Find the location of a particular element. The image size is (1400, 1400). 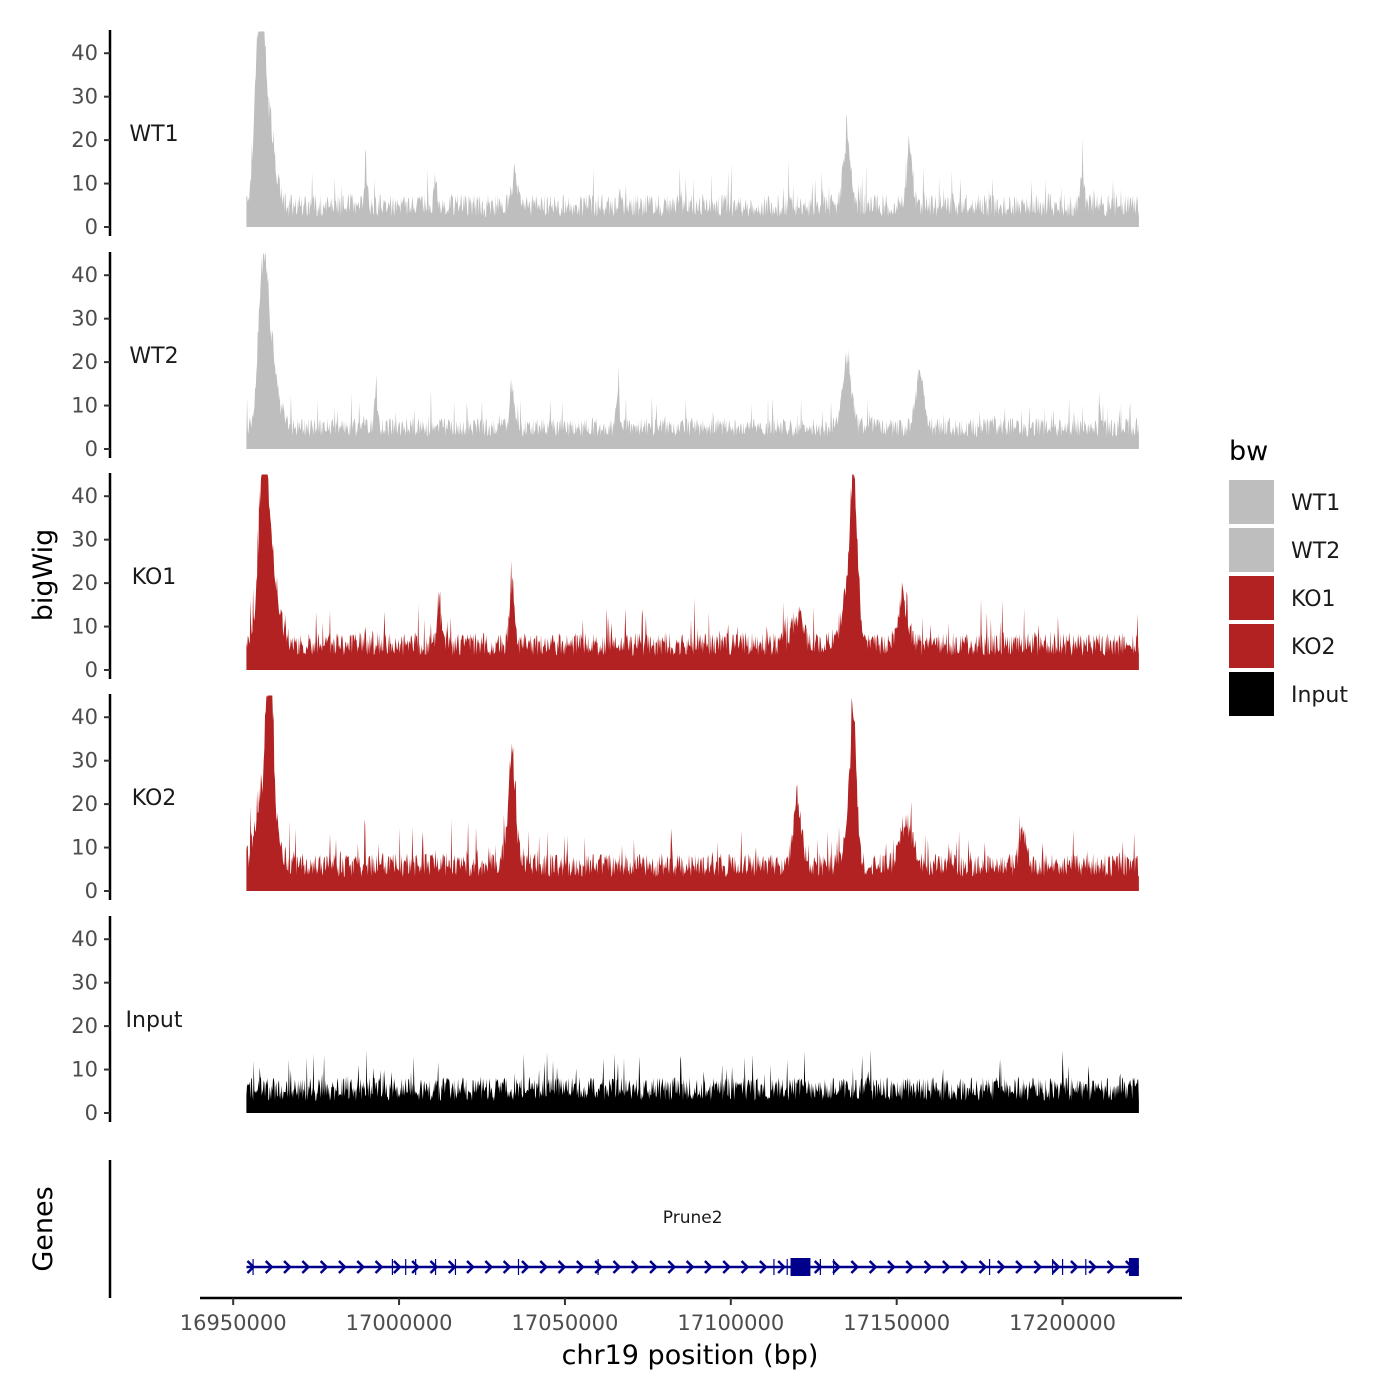

x-tick-label: 17200000 is located at coordinates (1062, 1323).